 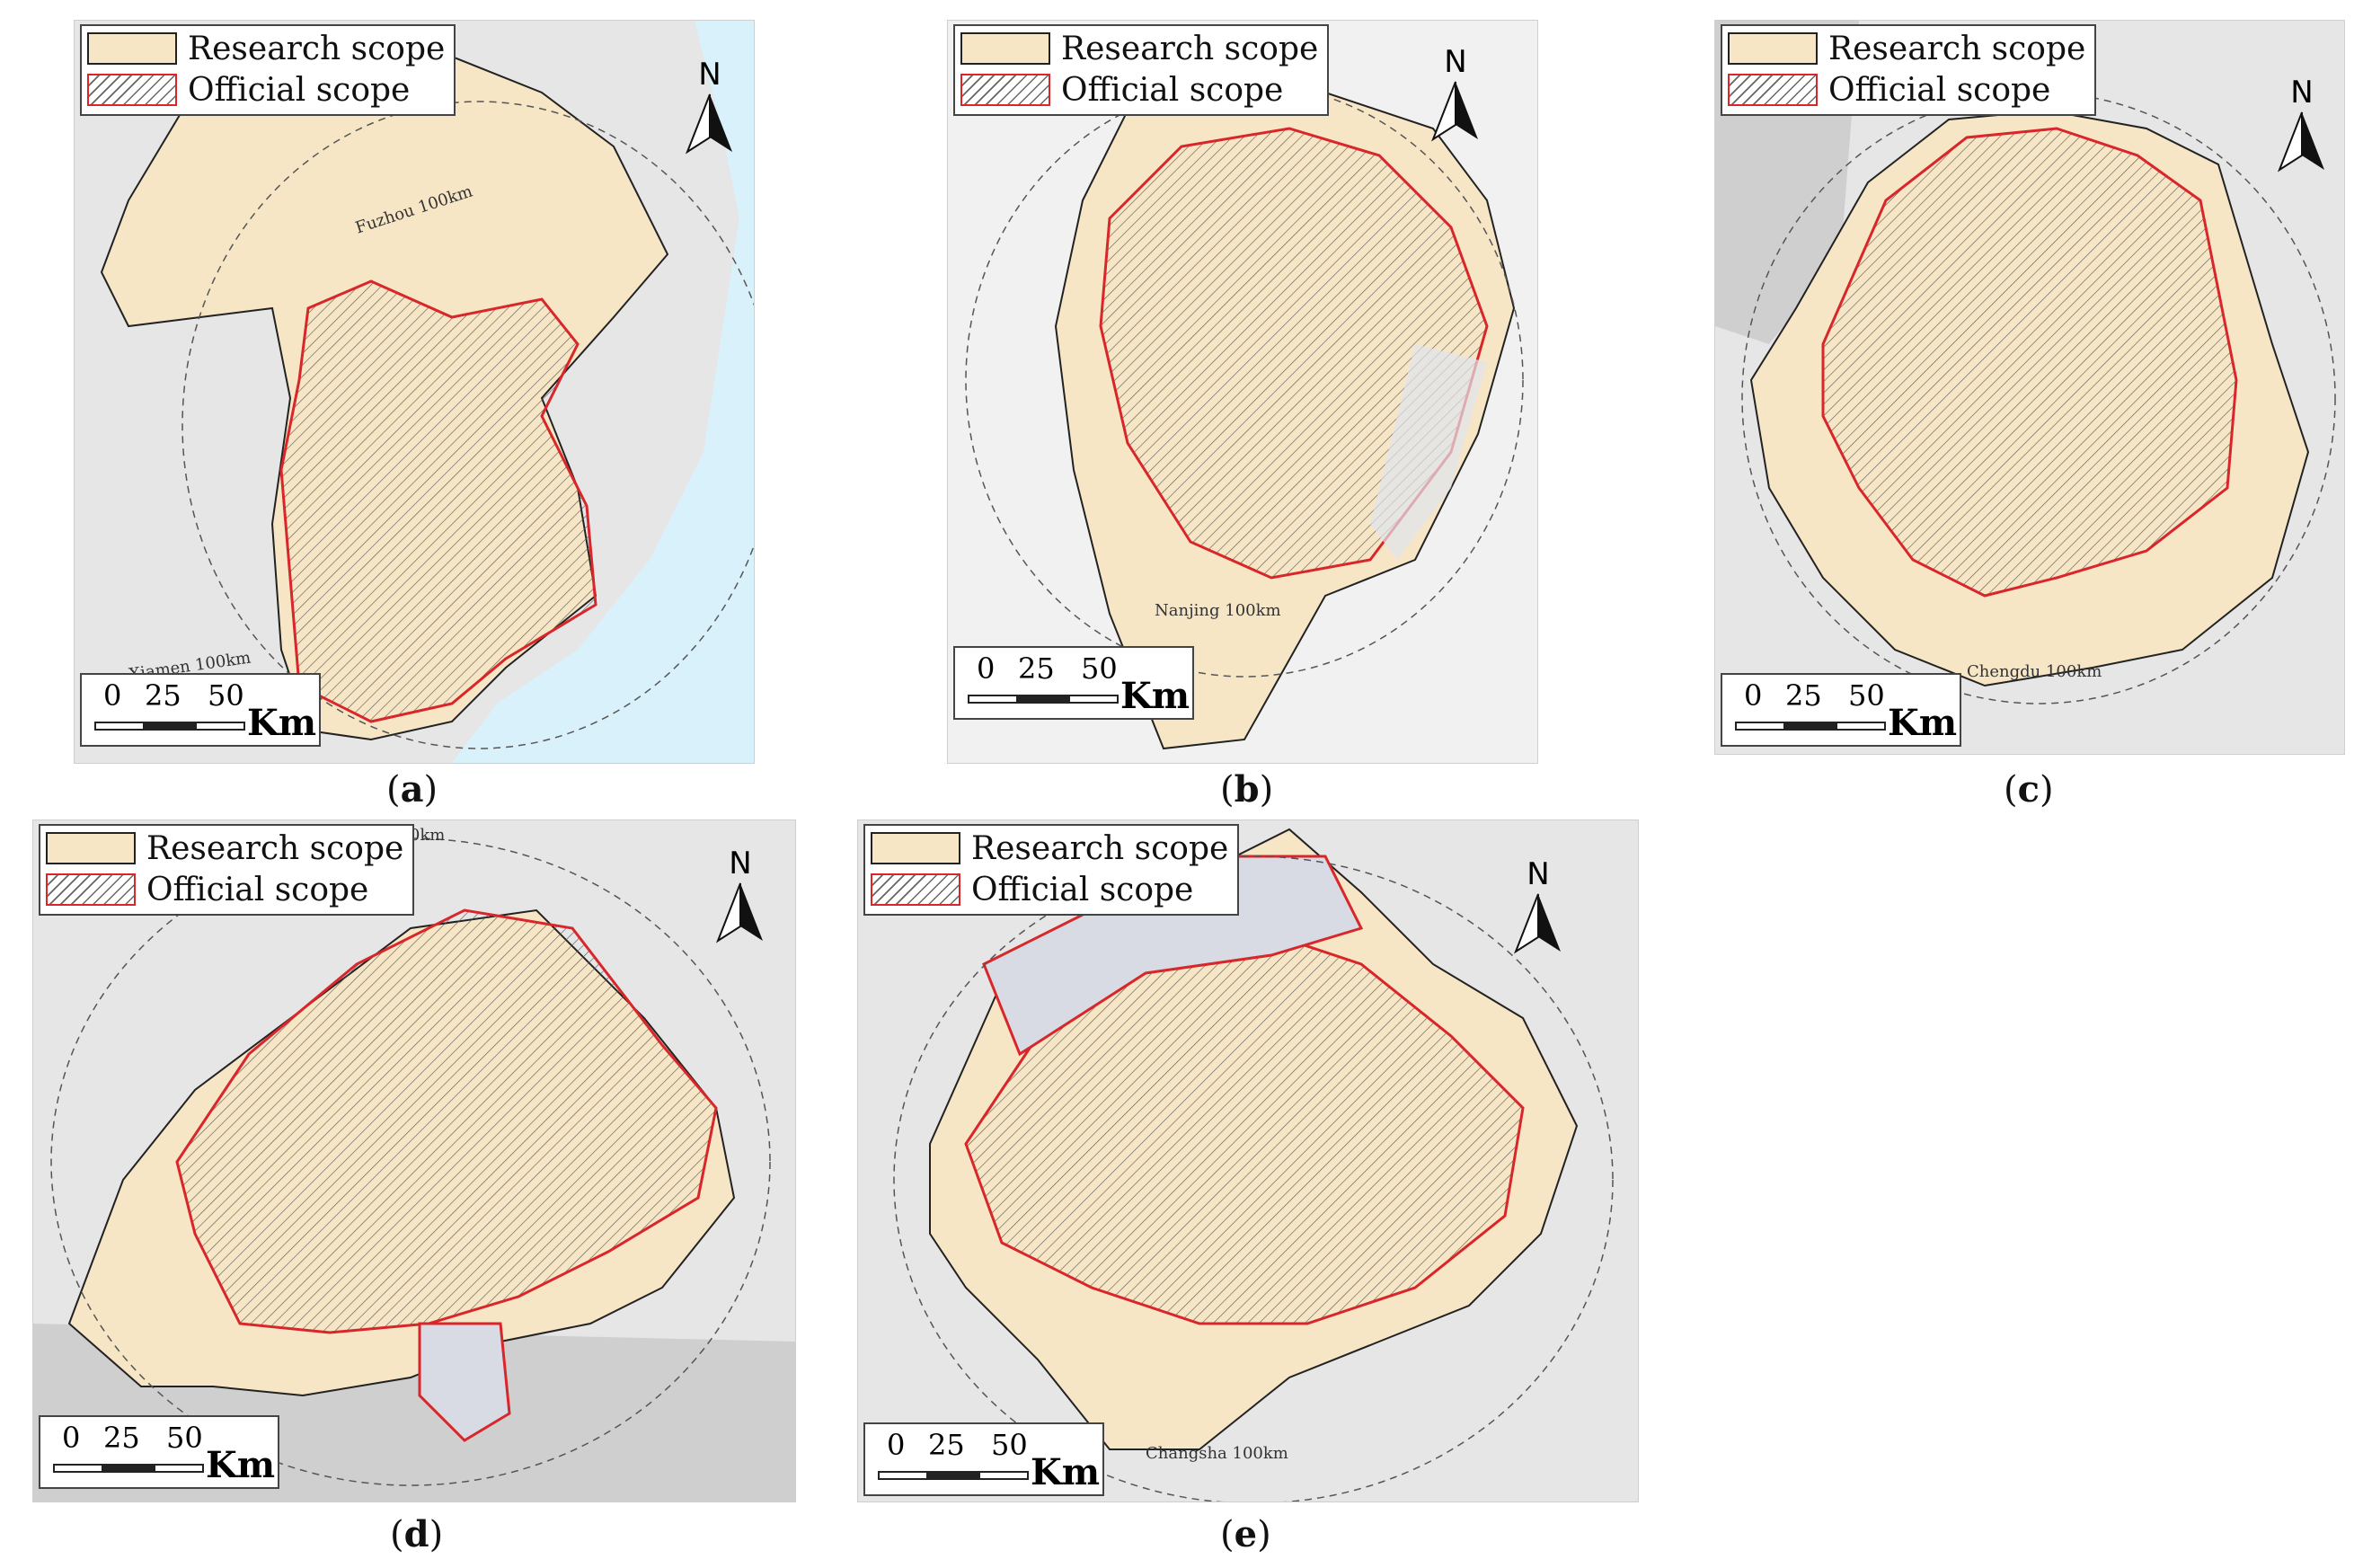 What do you see at coordinates (2029, 790) in the screenshot?
I see `panel-caption-c: (c)` at bounding box center [2029, 790].